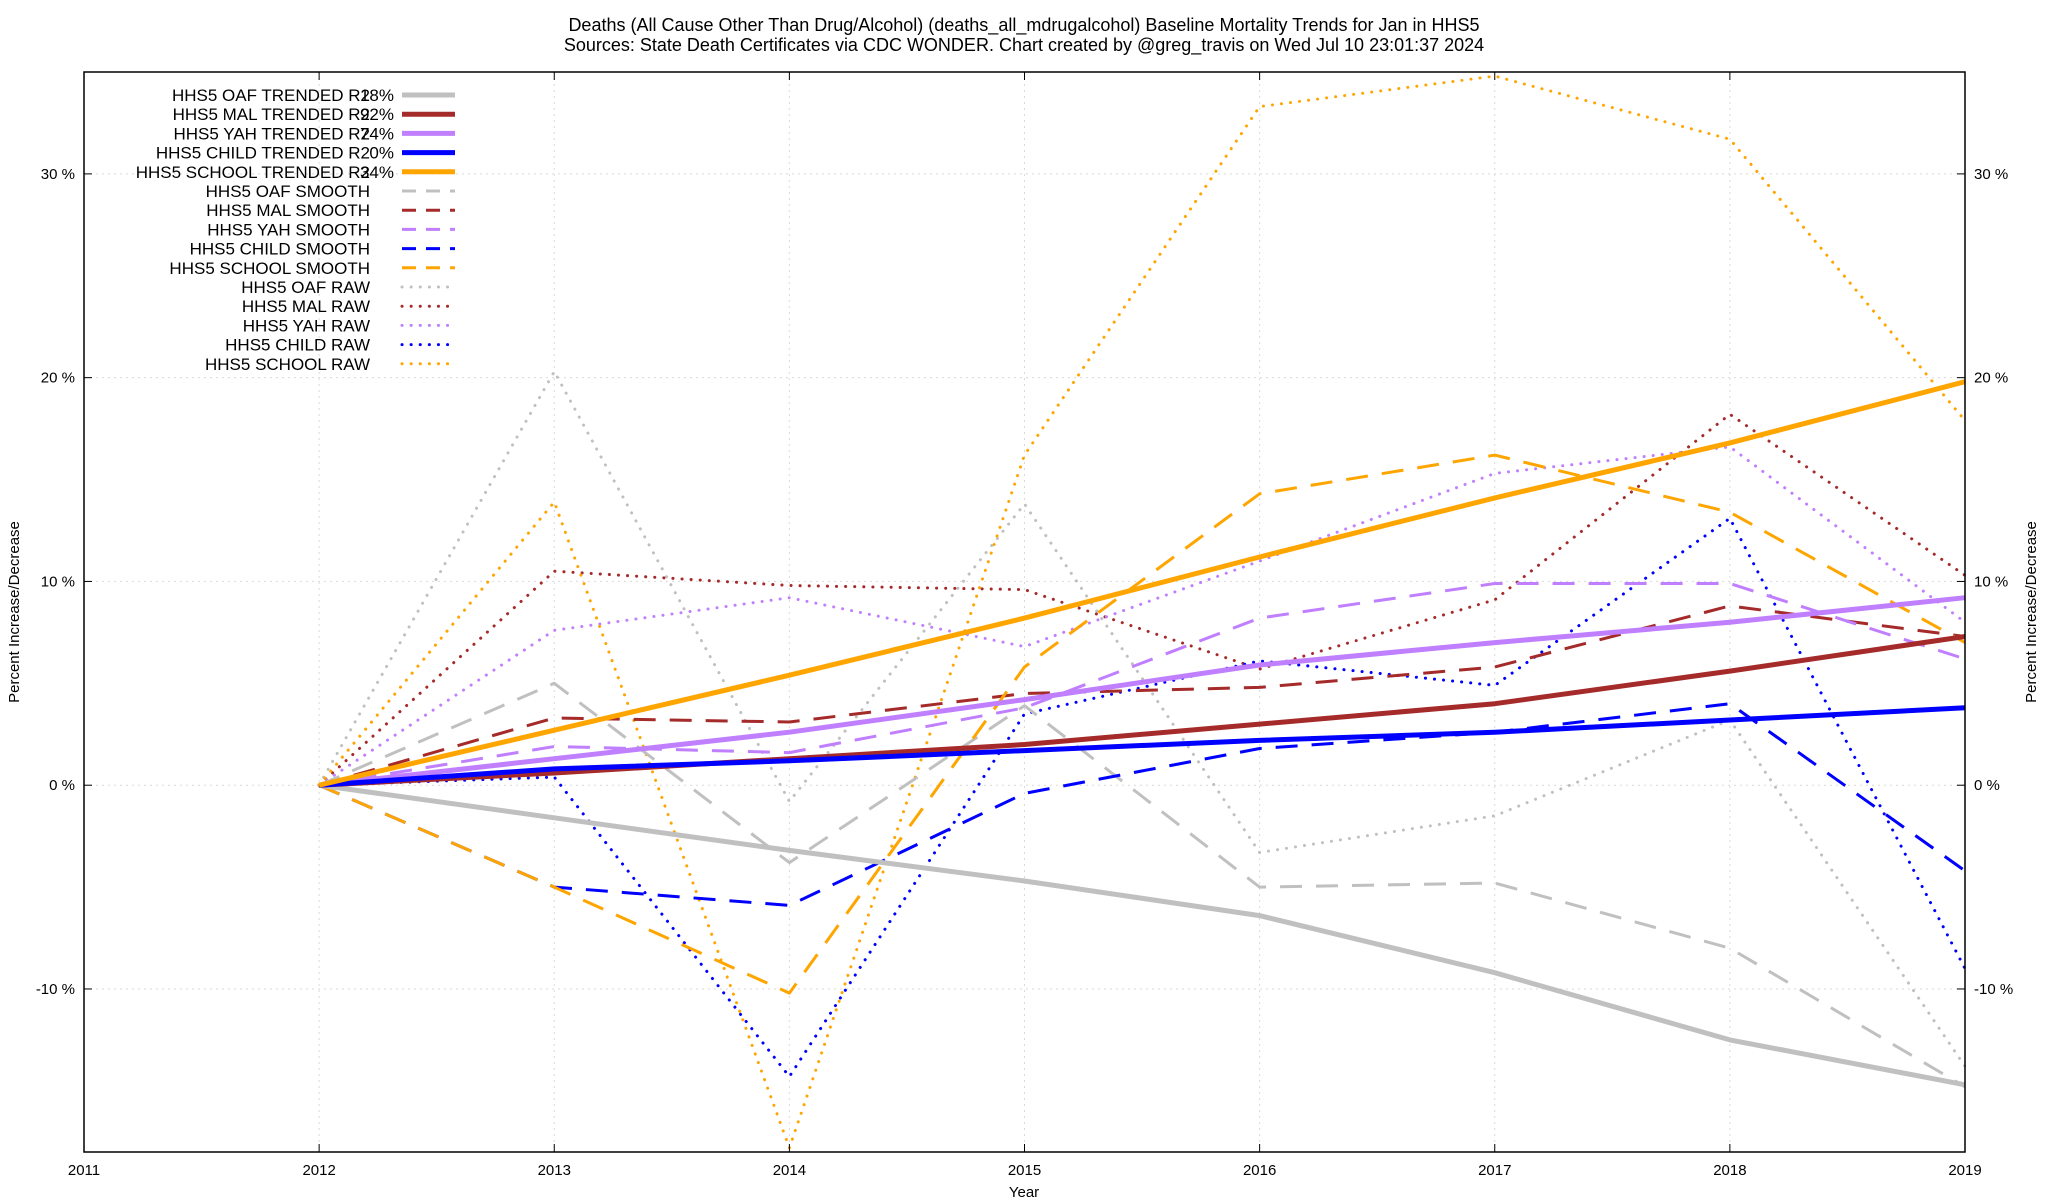  Describe the element at coordinates (58, 174) in the screenshot. I see `y-tick-label-left: 30 %` at that location.